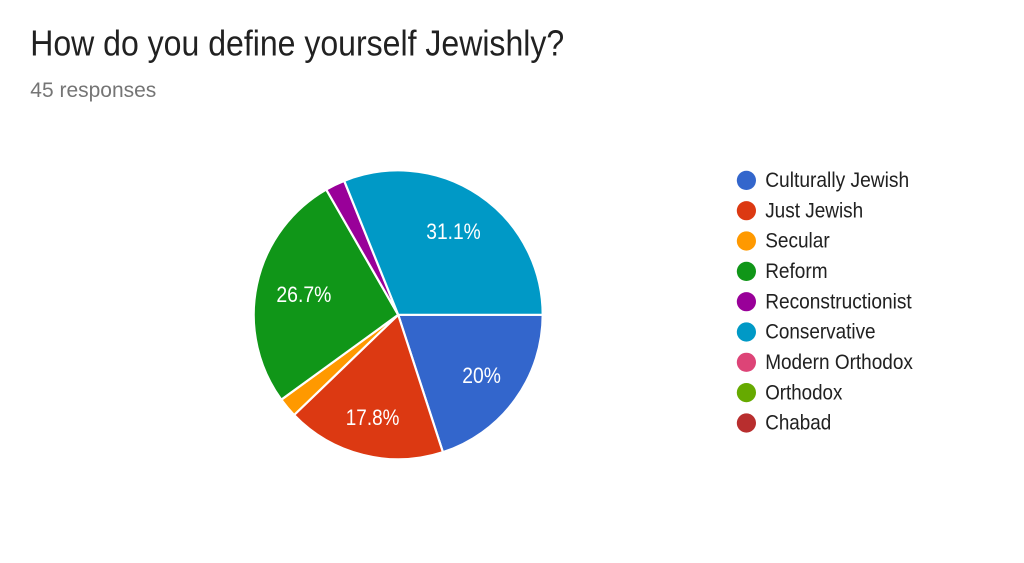 Image resolution: width=1024 pixels, height=563 pixels. I want to click on svg-text: 26.7%, so click(303, 294).